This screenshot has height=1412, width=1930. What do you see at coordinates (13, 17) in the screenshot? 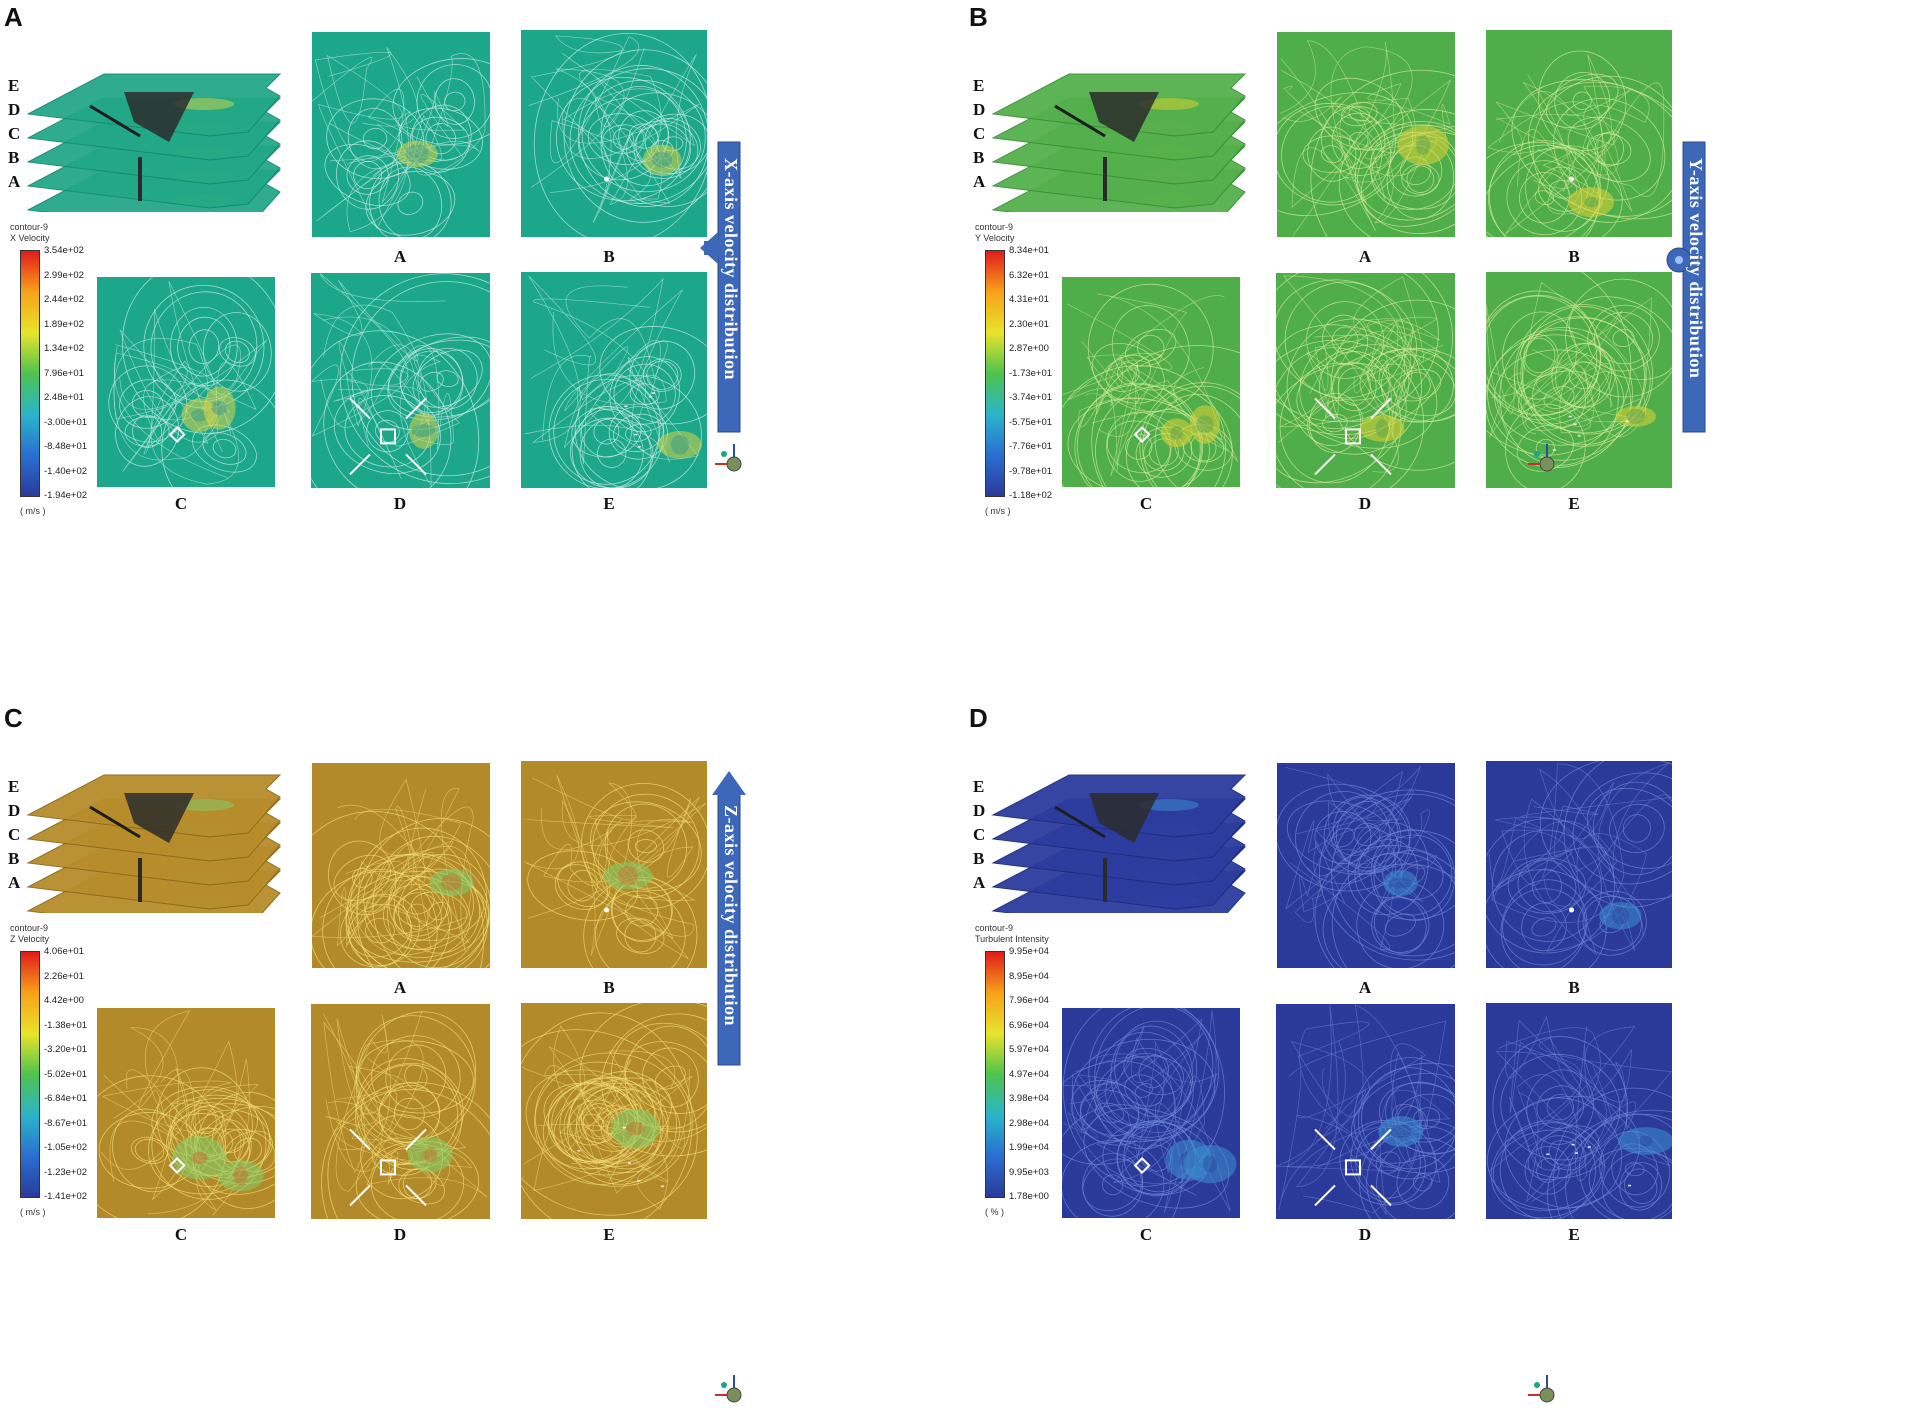
I see `panel-letter: A` at bounding box center [13, 17].